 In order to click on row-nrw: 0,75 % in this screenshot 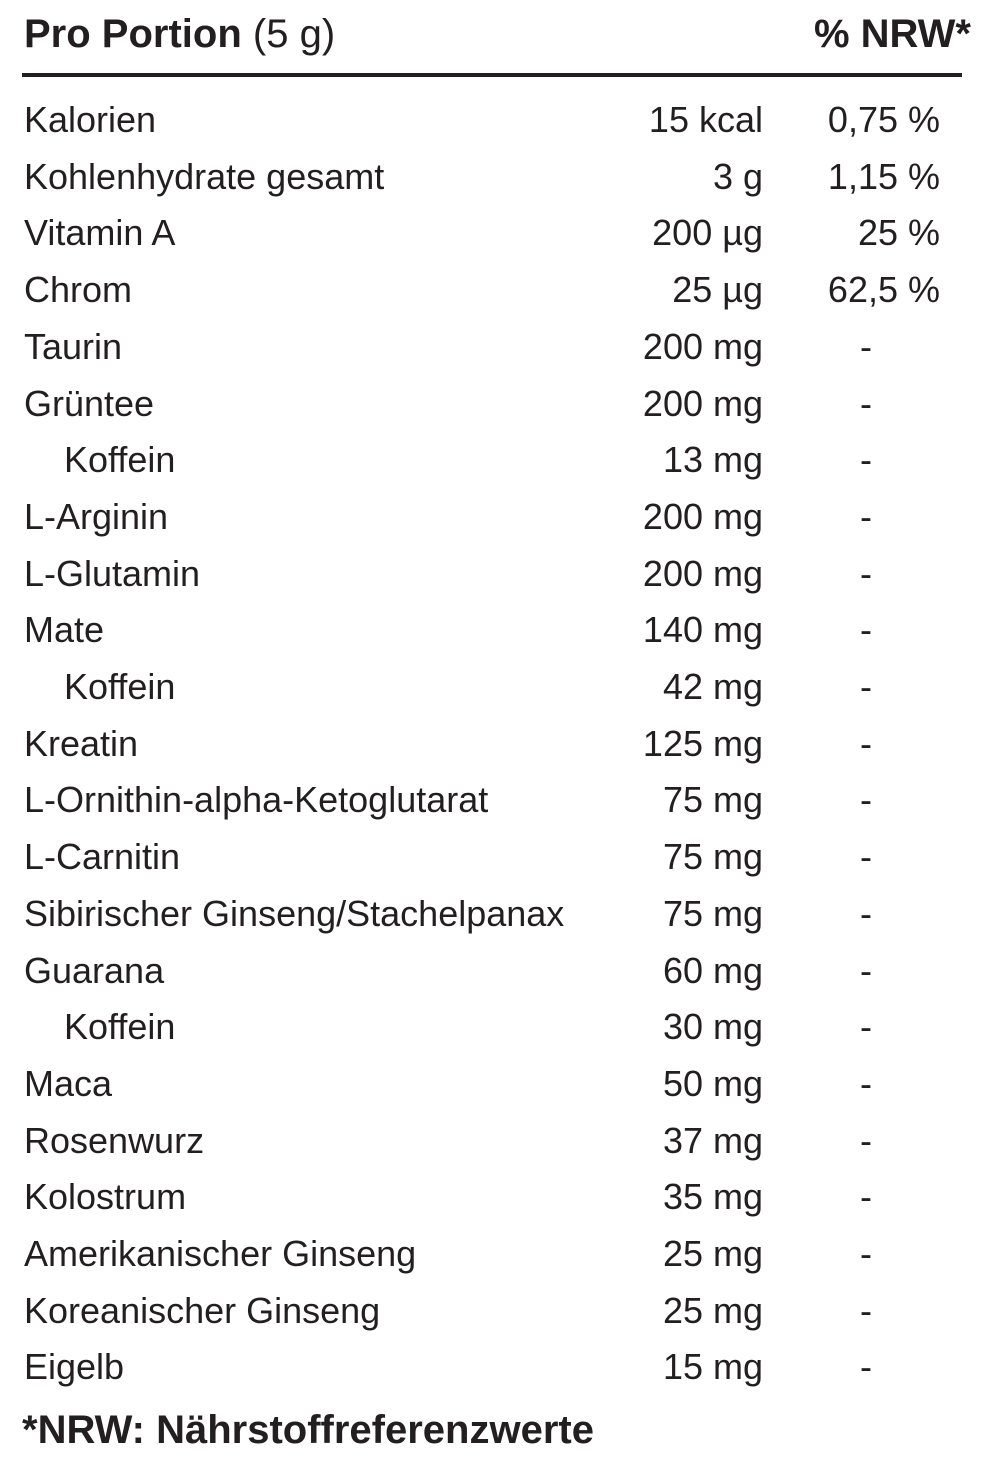, I will do `click(883, 119)`.